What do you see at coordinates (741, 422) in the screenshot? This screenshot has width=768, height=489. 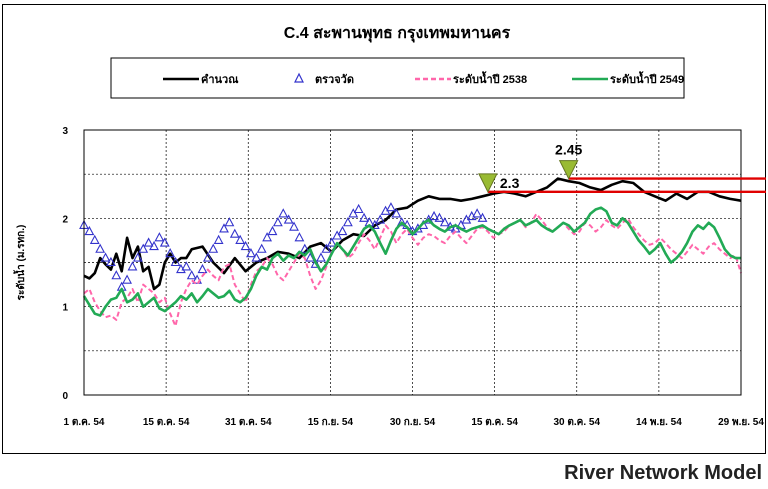 I see `x-tick-label: 29 พ.ย. 54` at bounding box center [741, 422].